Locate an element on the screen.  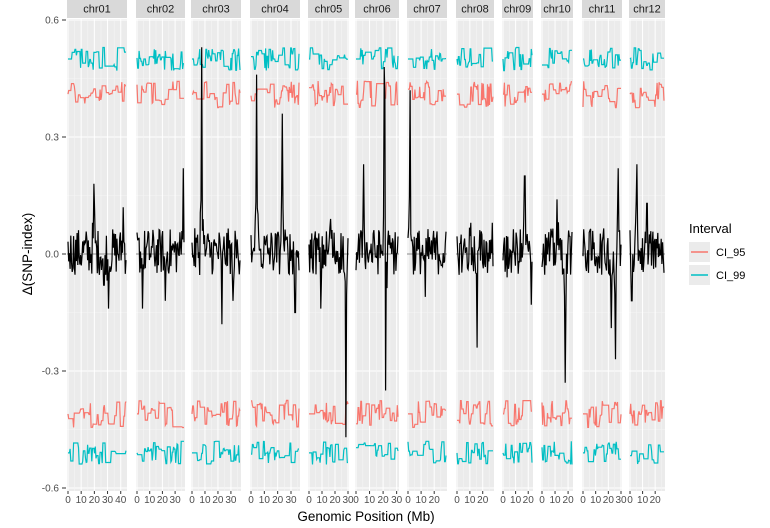
facet-chr12: chr12 0 10 20 is located at coordinates (646, 253).